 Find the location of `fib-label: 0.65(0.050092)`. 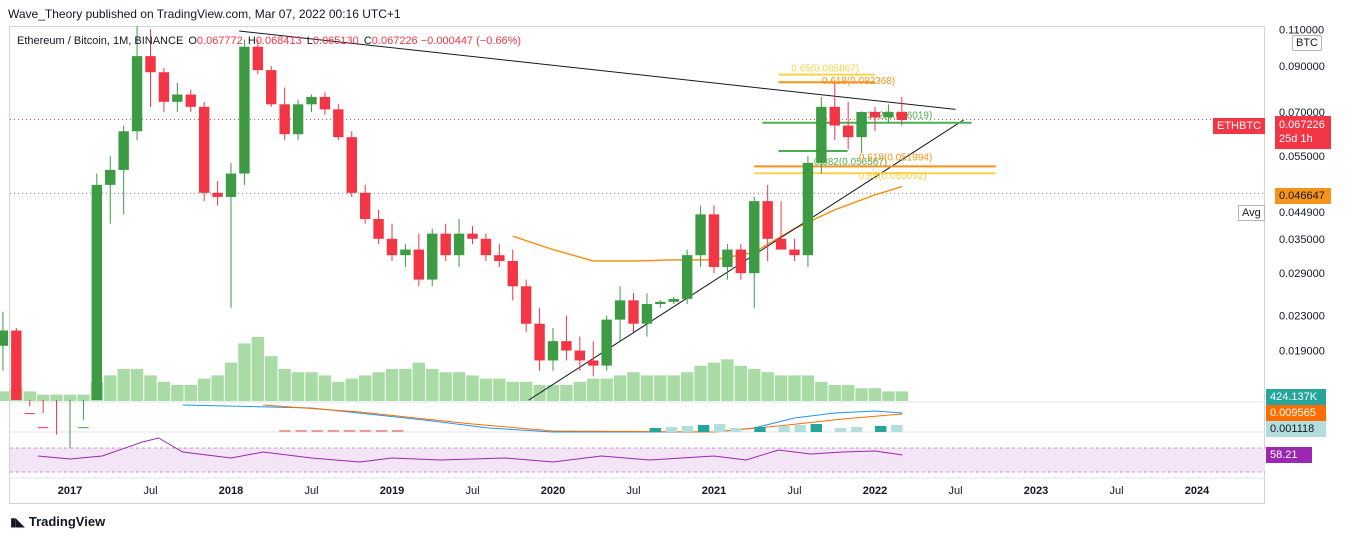

fib-label: 0.65(0.050092) is located at coordinates (893, 176).